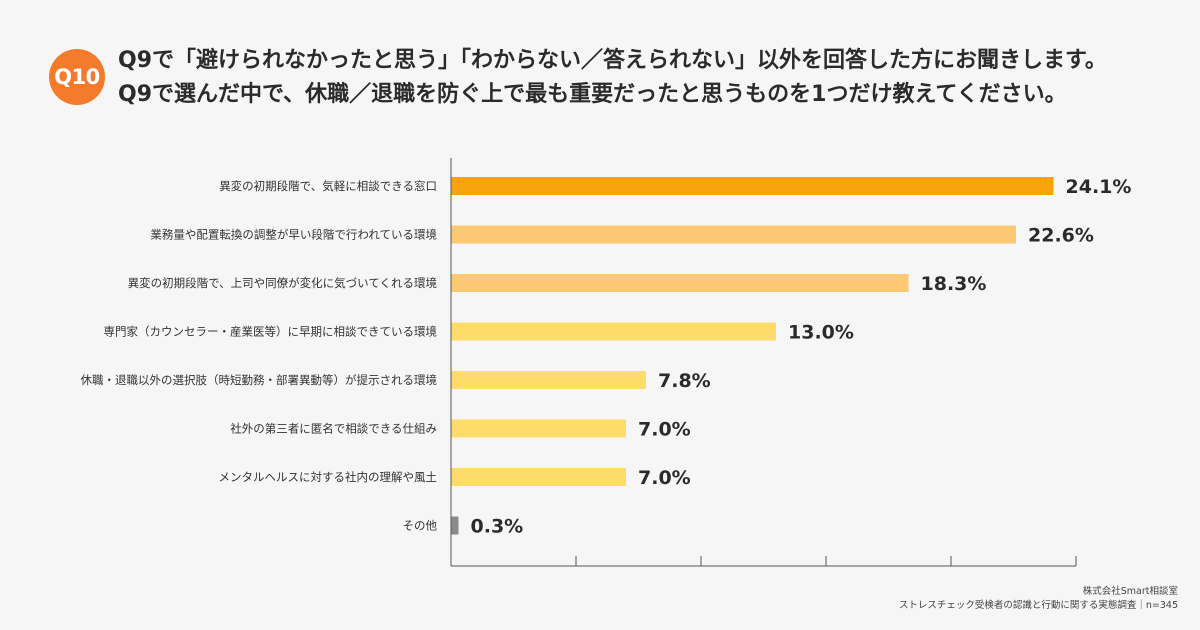  What do you see at coordinates (328, 477) in the screenshot?
I see `category-label-7: メンタルヘルスに対する社内の理解や風土` at bounding box center [328, 477].